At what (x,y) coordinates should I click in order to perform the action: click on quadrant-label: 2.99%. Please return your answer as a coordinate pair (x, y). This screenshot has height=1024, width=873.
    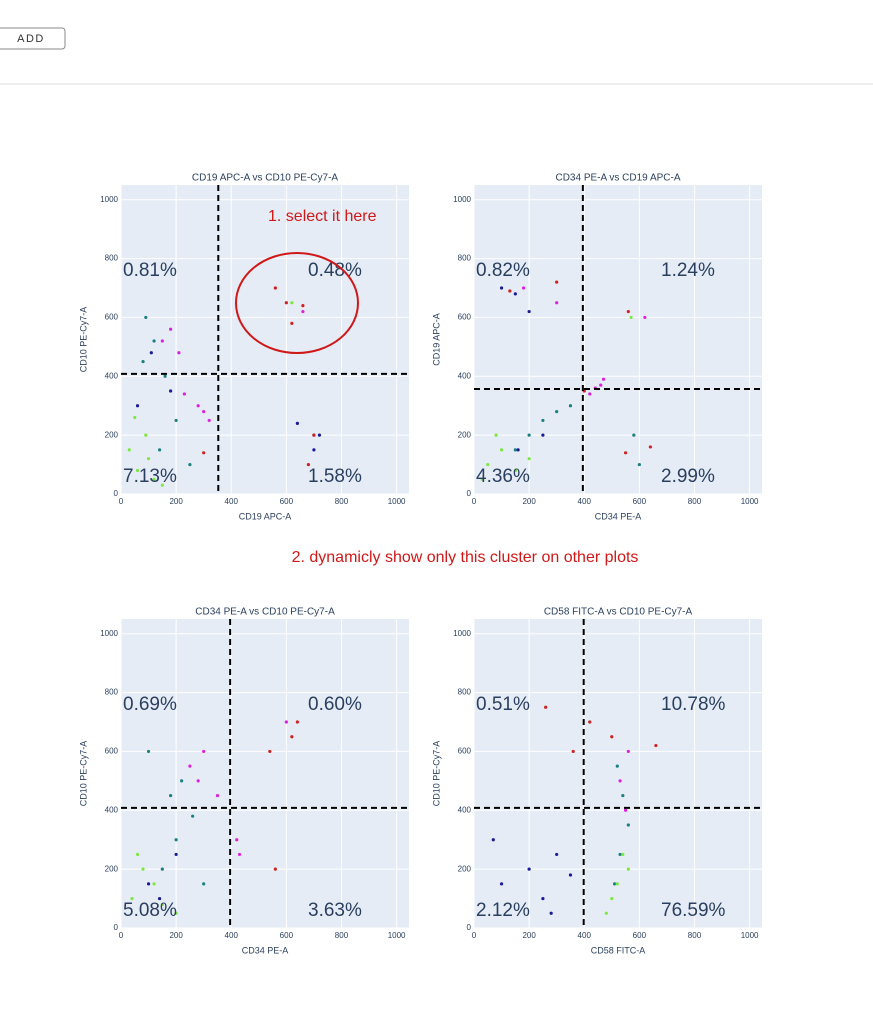
    Looking at the image, I should click on (688, 476).